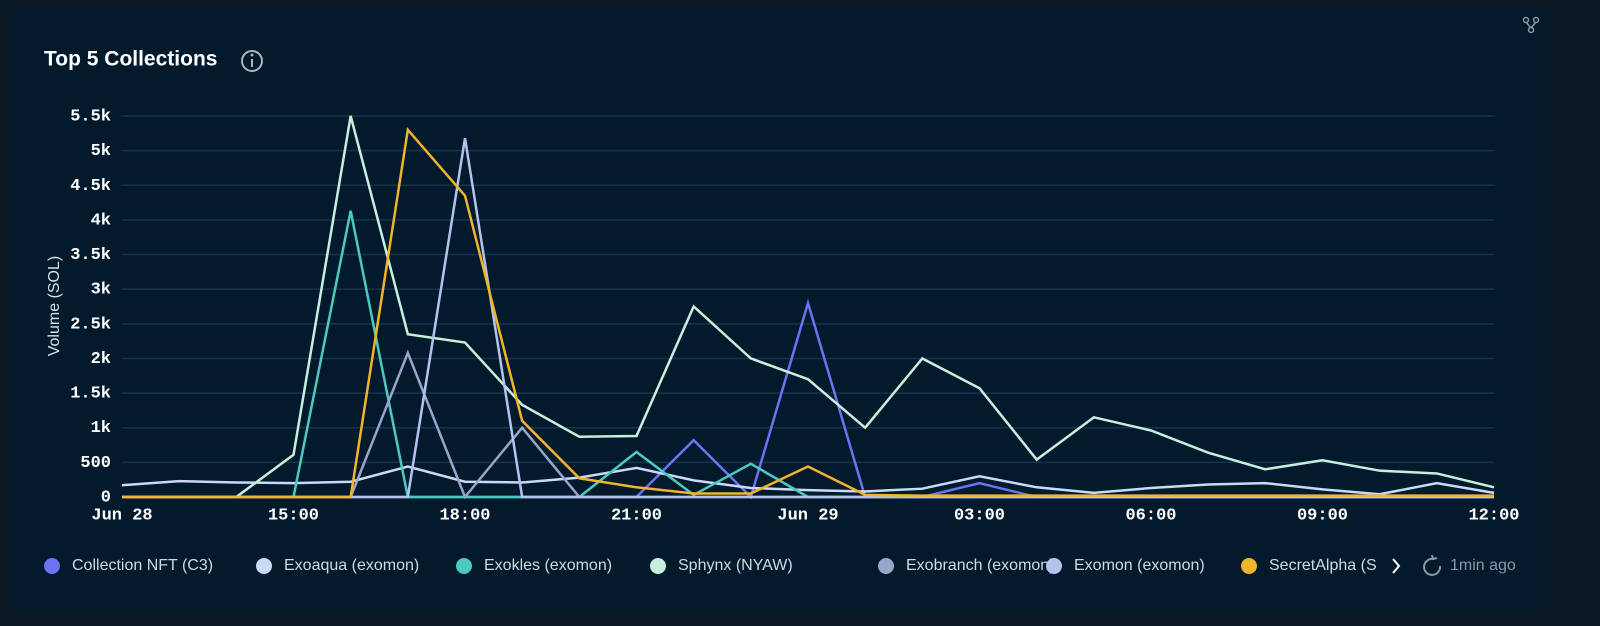  I want to click on x-tick-label: 21:00, so click(636, 515).